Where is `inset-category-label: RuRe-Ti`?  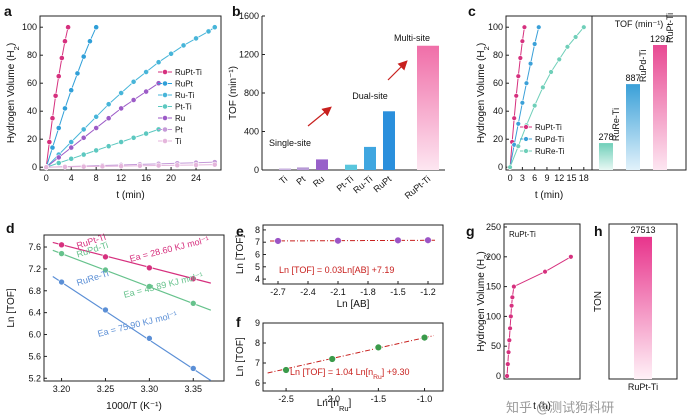 inset-category-label: RuRe-Ti is located at coordinates (616, 124).